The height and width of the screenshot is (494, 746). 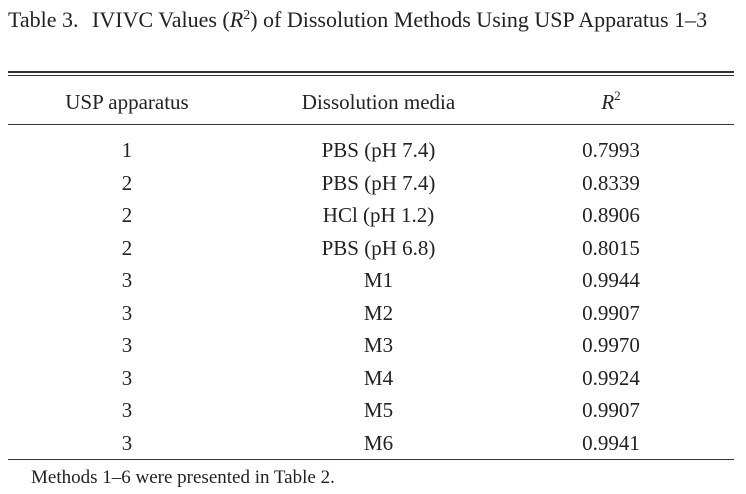 What do you see at coordinates (611, 377) in the screenshot?
I see `cell-r-squared: 0.9924` at bounding box center [611, 377].